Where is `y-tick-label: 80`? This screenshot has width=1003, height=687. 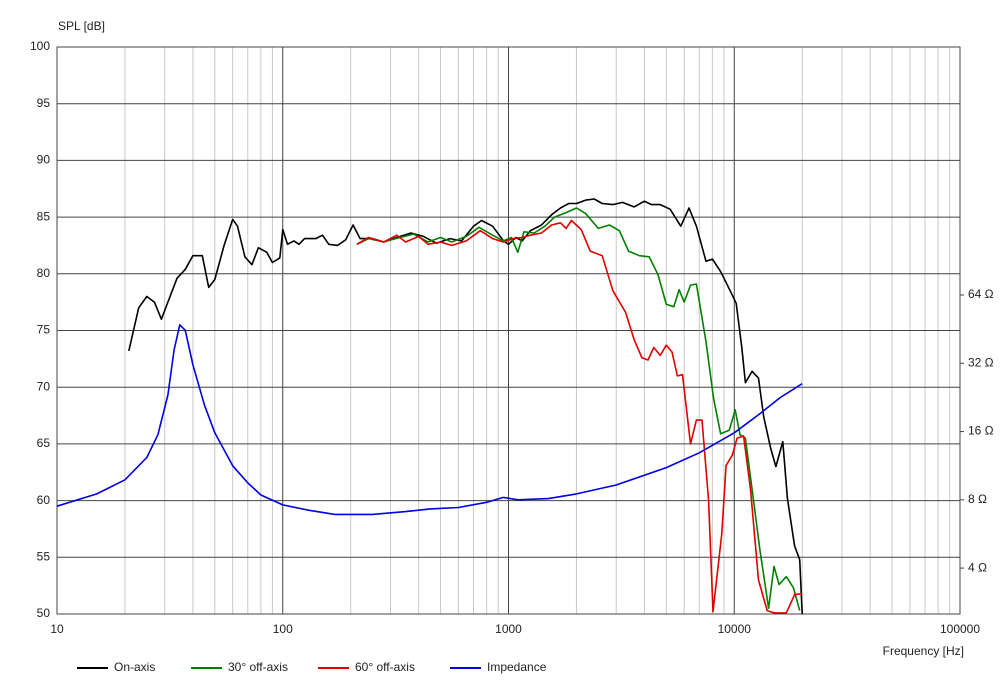
y-tick-label: 80 is located at coordinates (44, 273).